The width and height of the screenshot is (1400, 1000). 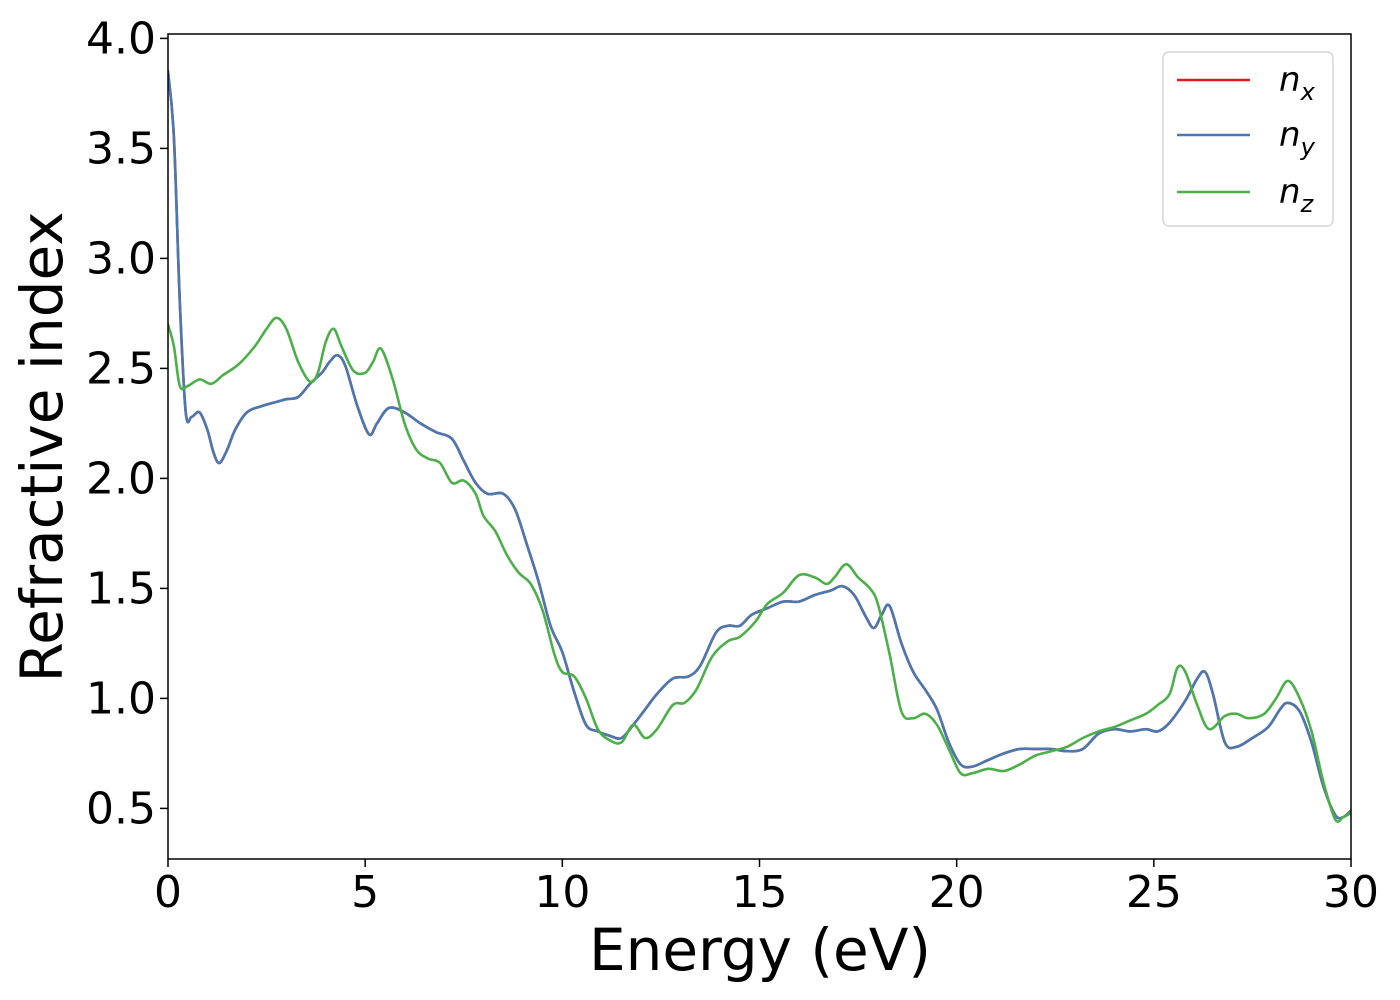 I want to click on y-tick-label: 3.5, so click(x=121, y=148).